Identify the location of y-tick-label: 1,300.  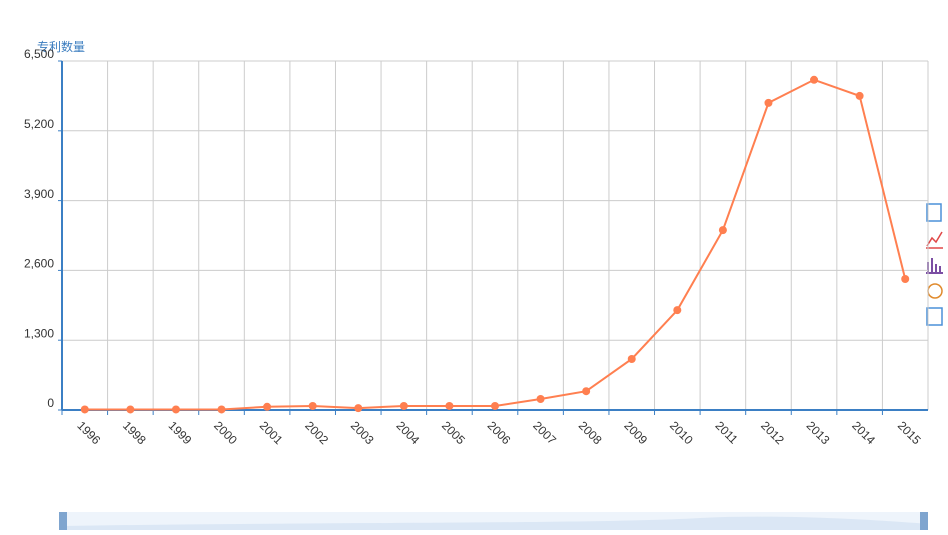
(39, 333).